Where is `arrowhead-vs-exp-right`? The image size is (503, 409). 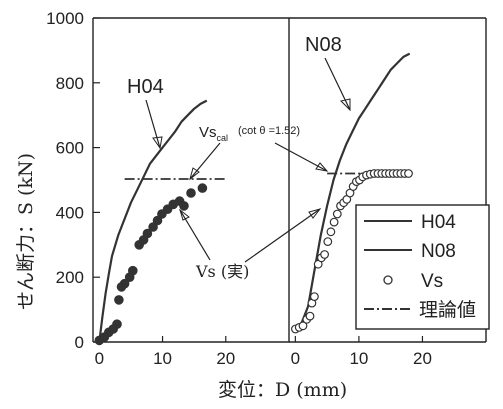
arrowhead-vs-exp-right is located at coordinates (315, 213).